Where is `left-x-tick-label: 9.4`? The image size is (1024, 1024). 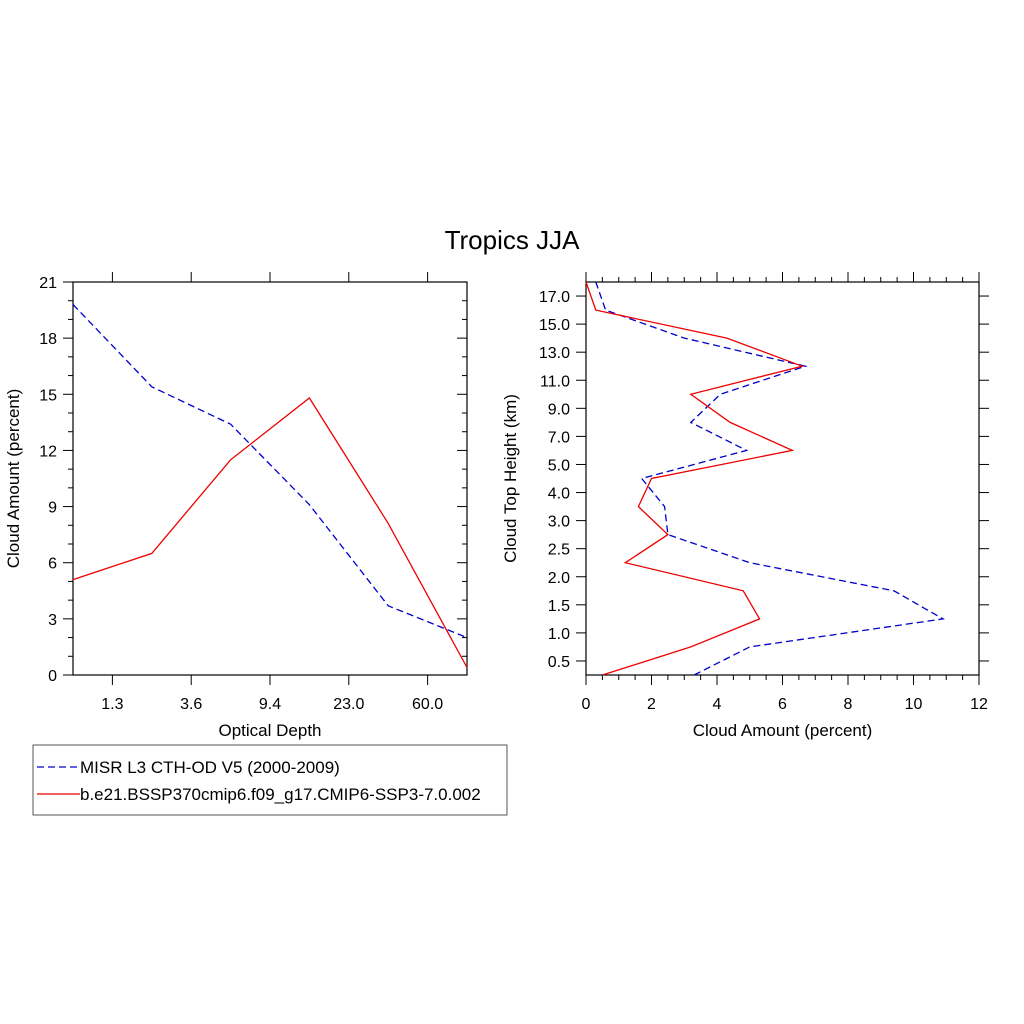
left-x-tick-label: 9.4 is located at coordinates (270, 704).